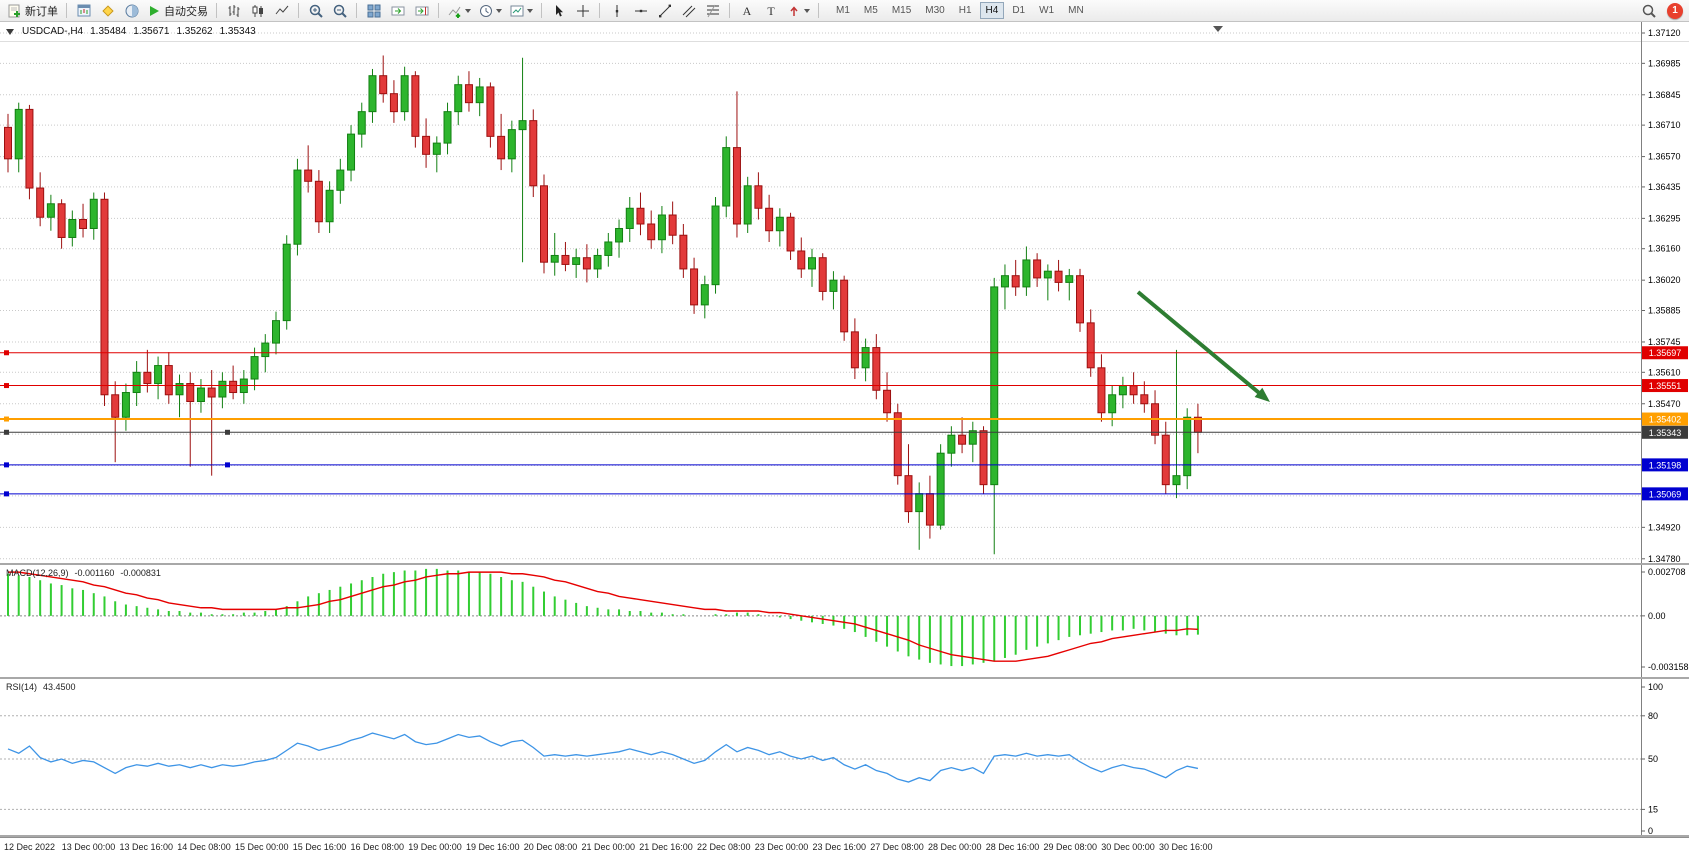 This screenshot has width=1689, height=861. Describe the element at coordinates (992, 10) in the screenshot. I see `timeframe-h4-button: H4` at that location.